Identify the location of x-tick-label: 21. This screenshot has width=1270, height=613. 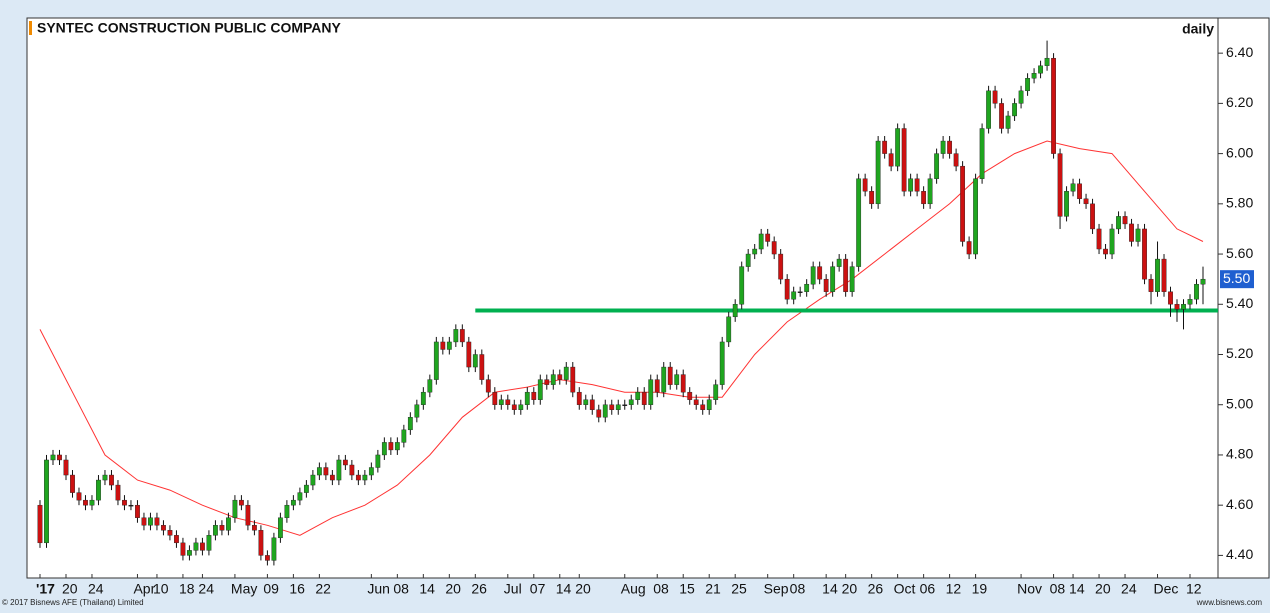
(713, 589).